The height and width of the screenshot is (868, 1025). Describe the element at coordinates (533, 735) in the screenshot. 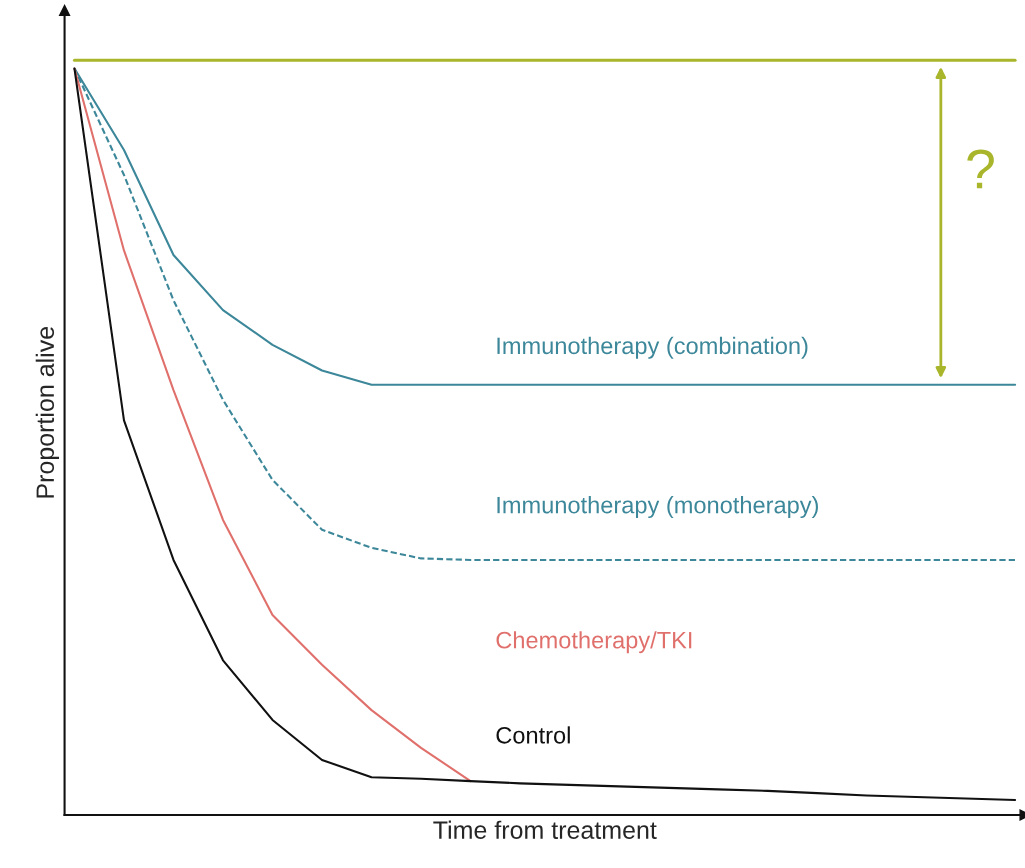

I see `series-label: Control` at that location.